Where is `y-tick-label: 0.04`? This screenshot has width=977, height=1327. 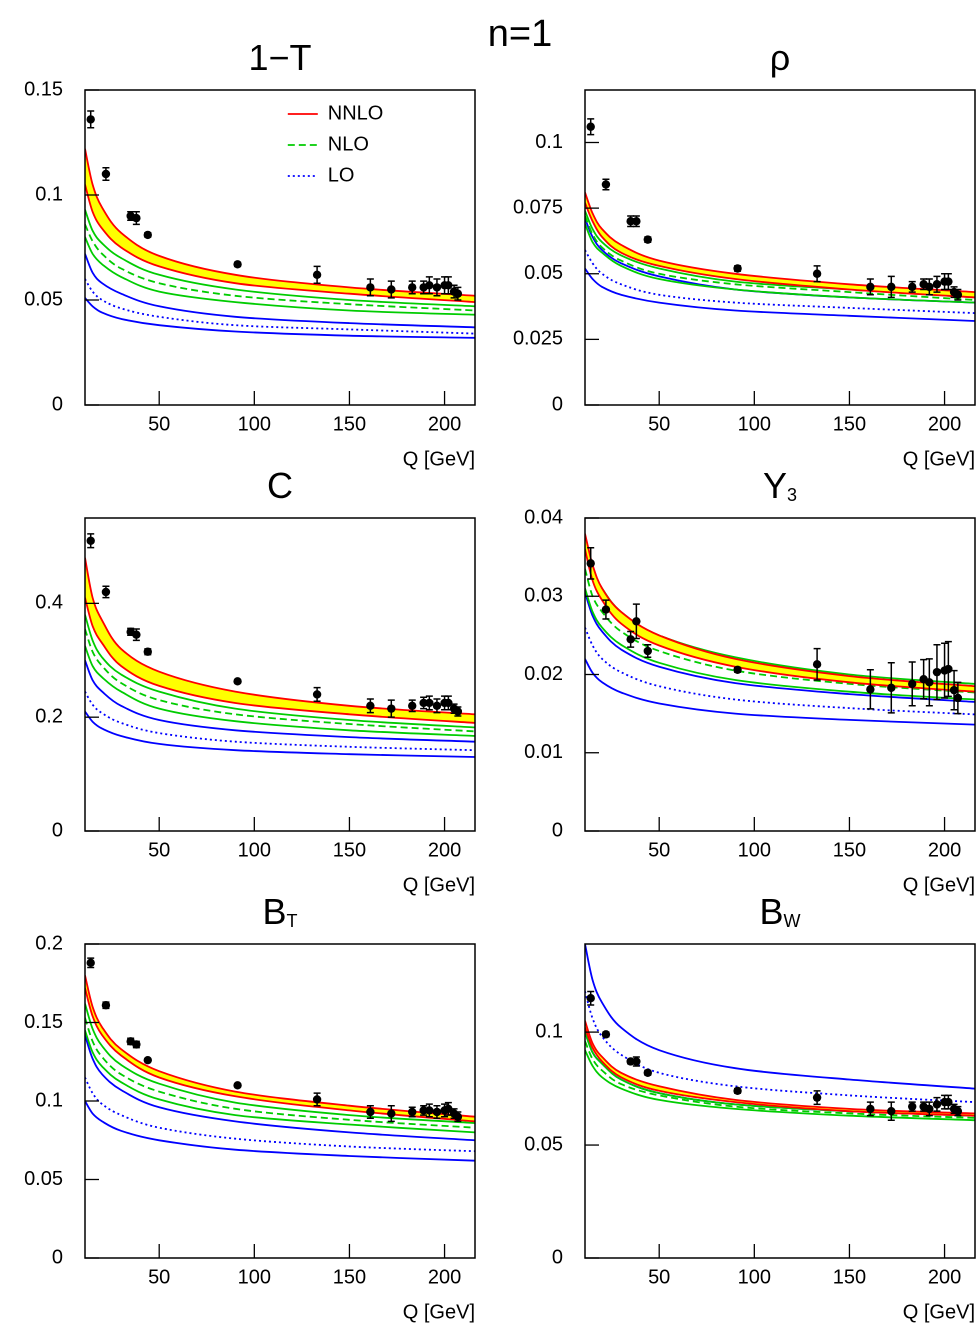
y-tick-label: 0.04 is located at coordinates (543, 517).